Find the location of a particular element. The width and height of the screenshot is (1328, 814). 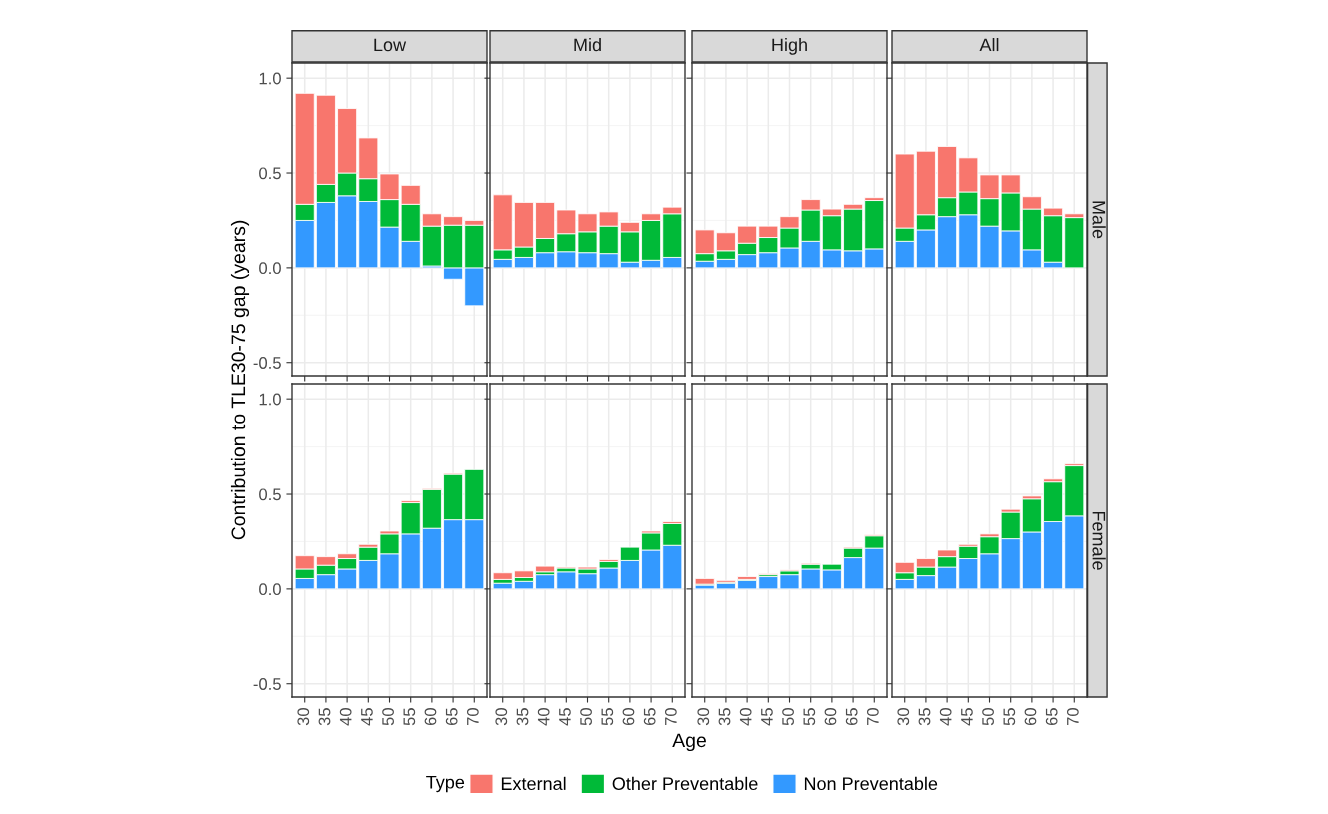

legend-label: Other Preventable is located at coordinates (685, 783).